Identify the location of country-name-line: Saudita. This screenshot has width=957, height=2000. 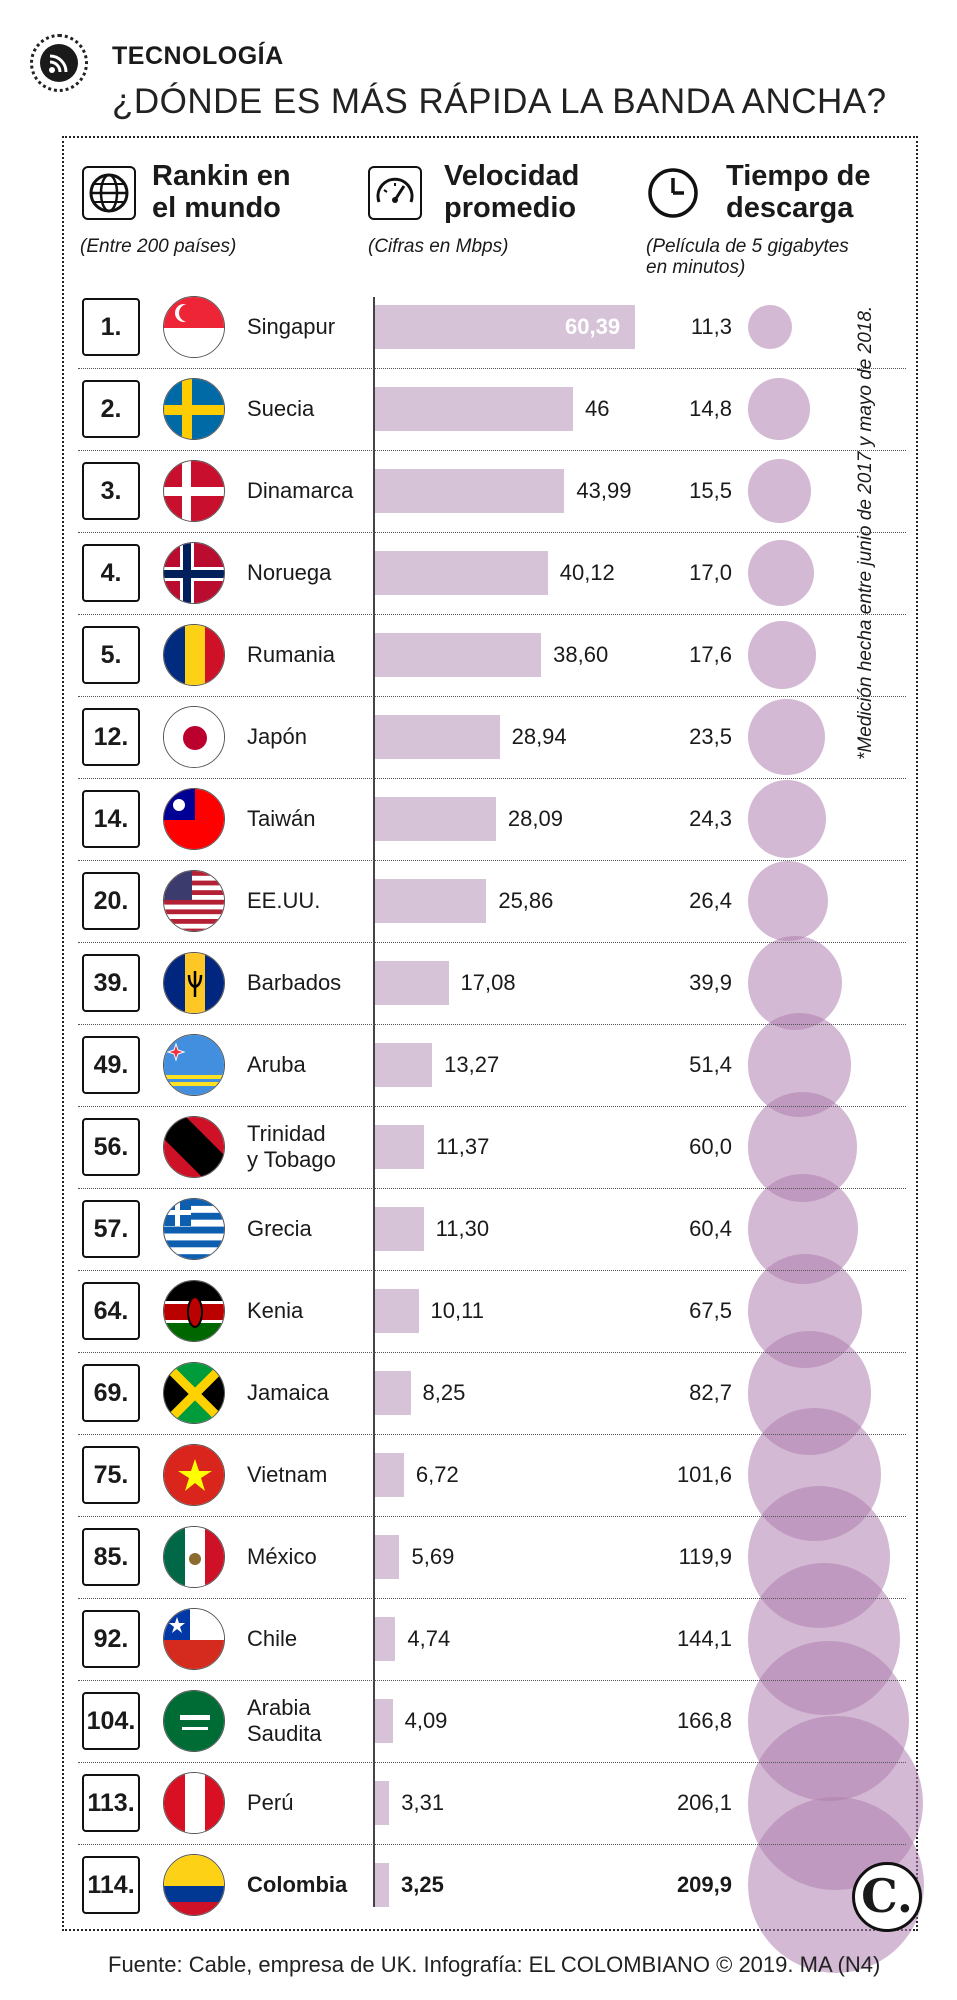
(284, 1733).